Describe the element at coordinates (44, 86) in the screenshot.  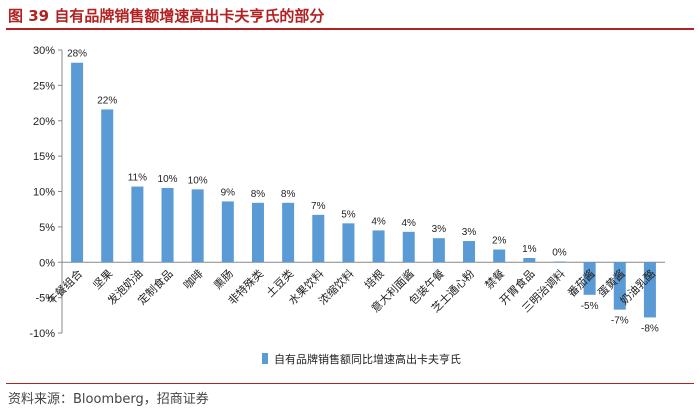
I see `y-tick-label: 25%` at that location.